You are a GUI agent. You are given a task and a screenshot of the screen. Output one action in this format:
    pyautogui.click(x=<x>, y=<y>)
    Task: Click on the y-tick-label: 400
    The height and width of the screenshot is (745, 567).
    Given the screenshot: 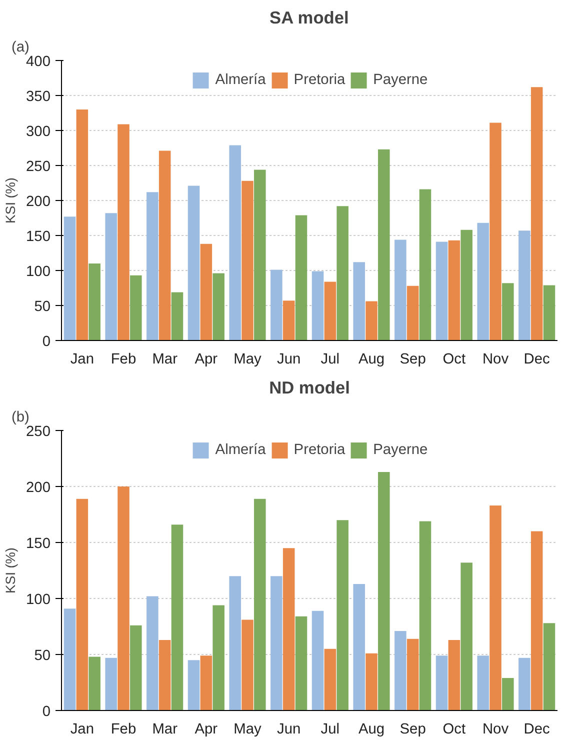 What is the action you would take?
    pyautogui.click(x=38, y=62)
    